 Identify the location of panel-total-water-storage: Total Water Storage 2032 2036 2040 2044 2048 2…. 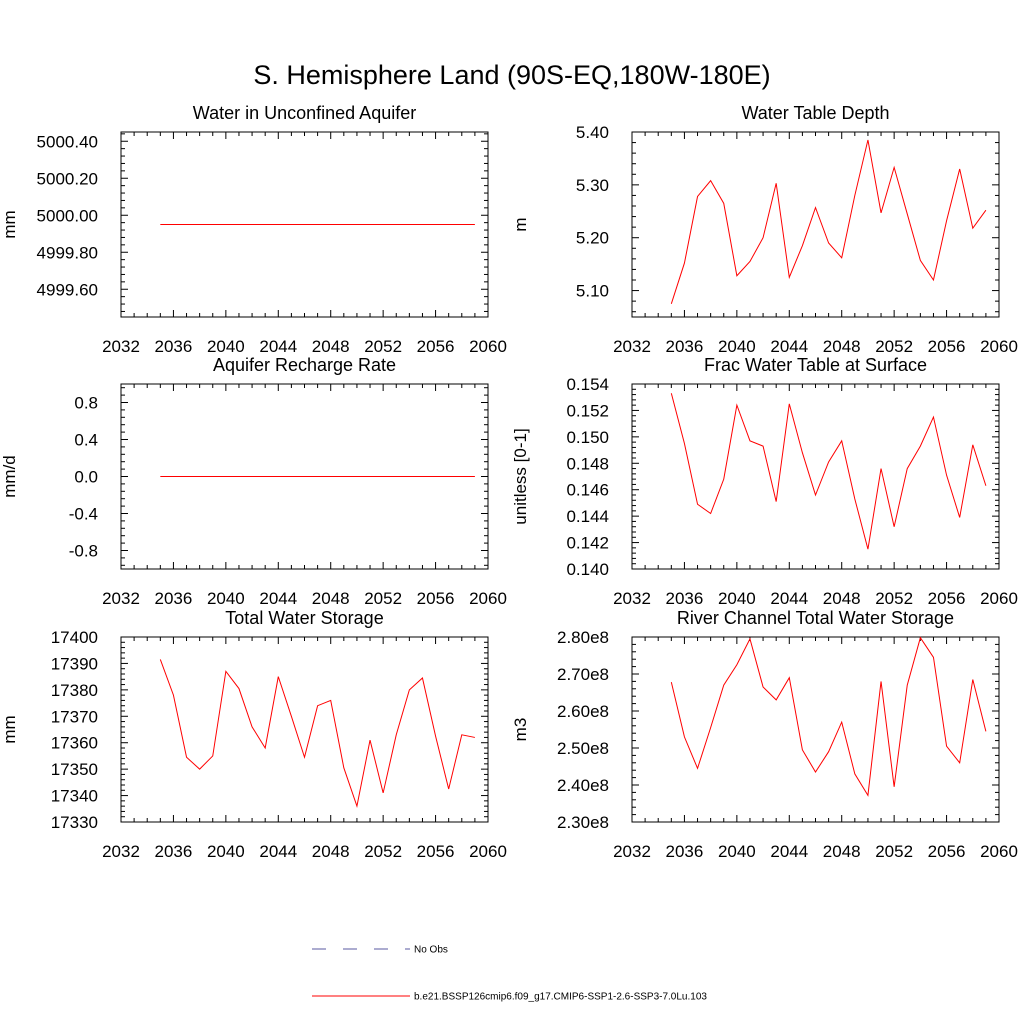
(253, 734).